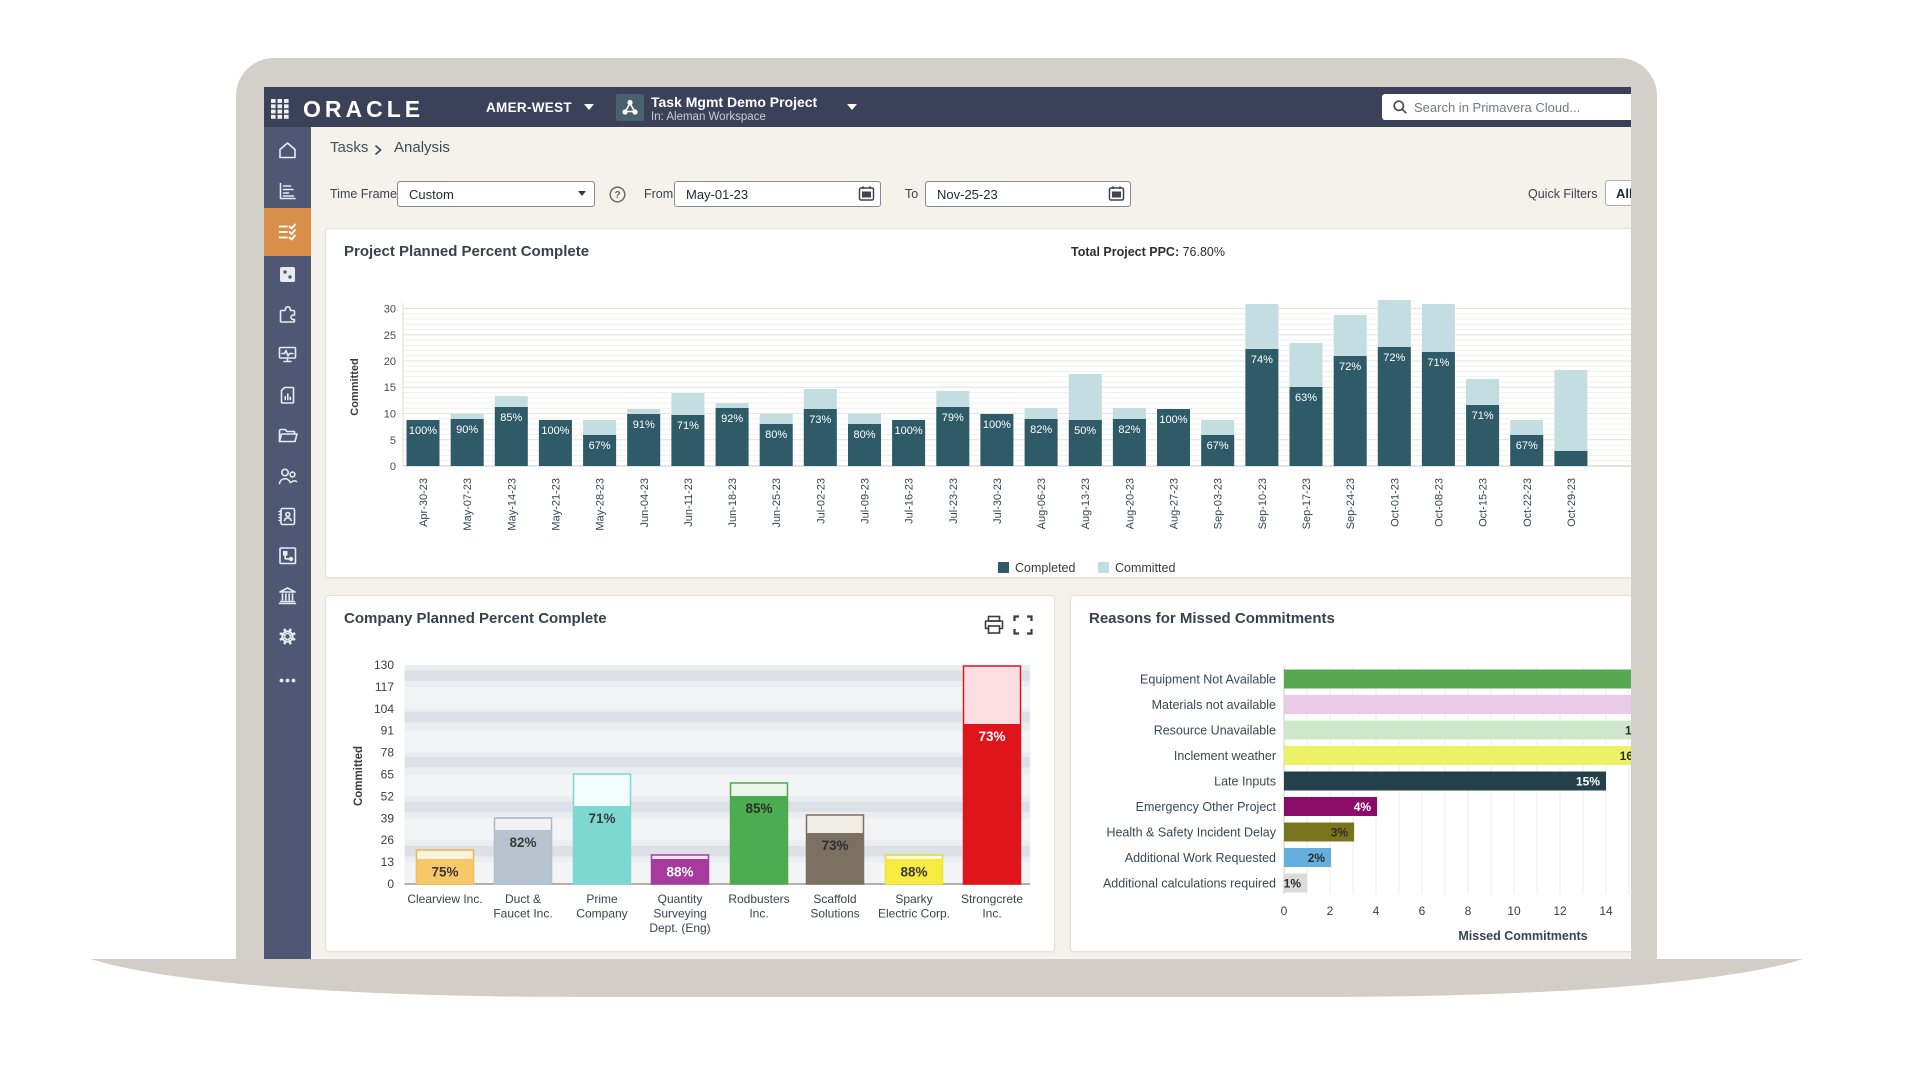 This screenshot has height=1084, width=1920. What do you see at coordinates (468, 504) in the screenshot?
I see `svg-text: May-07-23` at bounding box center [468, 504].